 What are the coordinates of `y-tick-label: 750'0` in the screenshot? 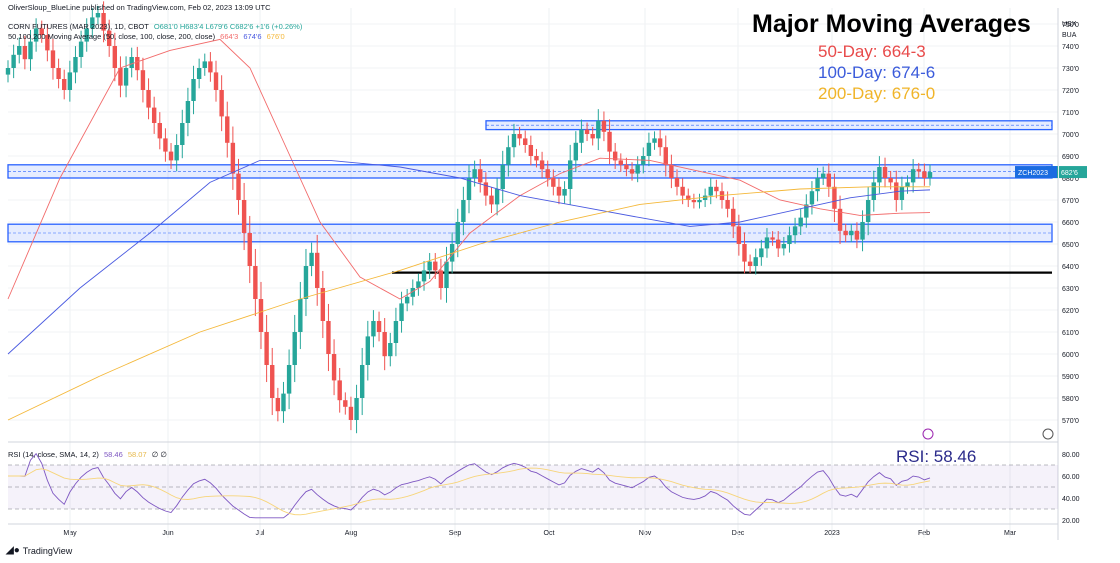 It's located at (1070, 25).